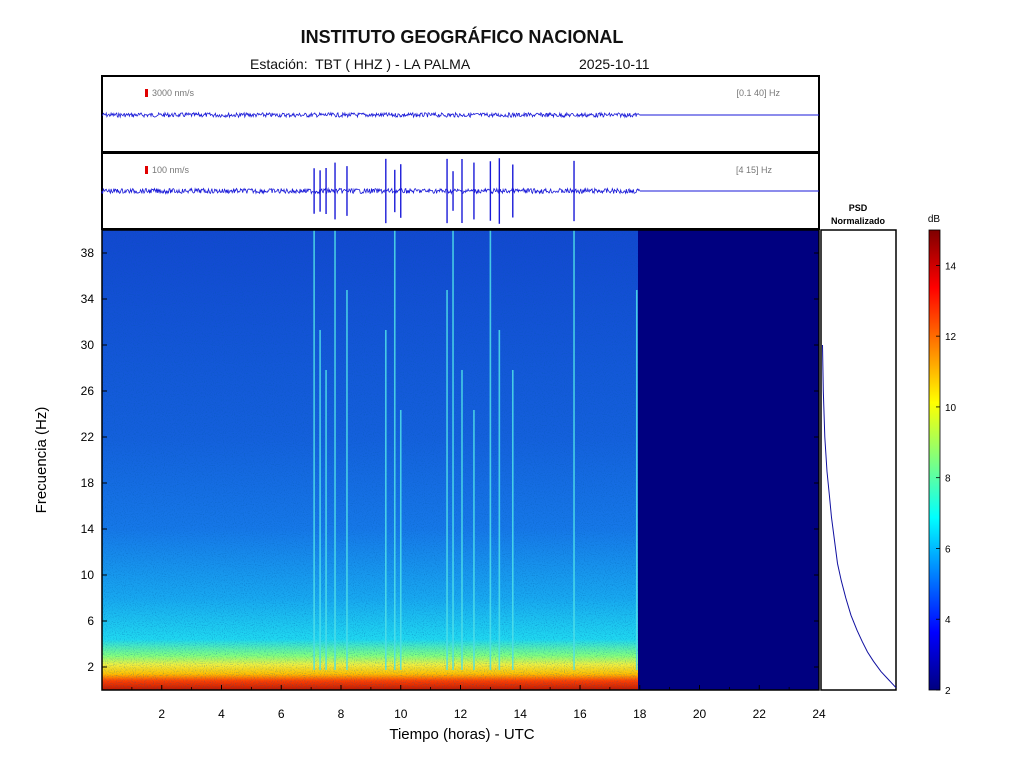 Image resolution: width=1024 pixels, height=768 pixels. I want to click on y-tick-label: 26, so click(88, 391).